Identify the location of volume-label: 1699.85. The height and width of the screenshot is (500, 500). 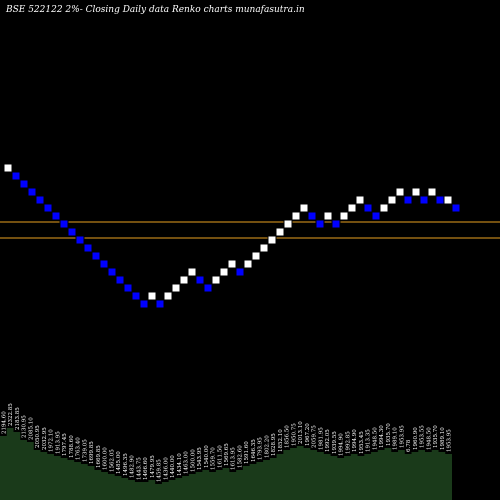
(92, 452).